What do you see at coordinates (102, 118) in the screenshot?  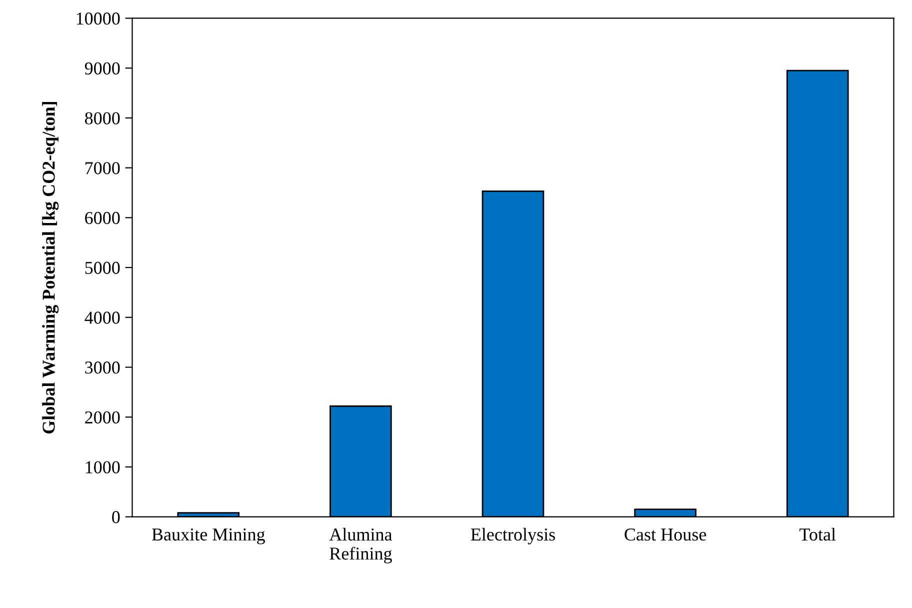 I see `y-tick-label: 8000` at bounding box center [102, 118].